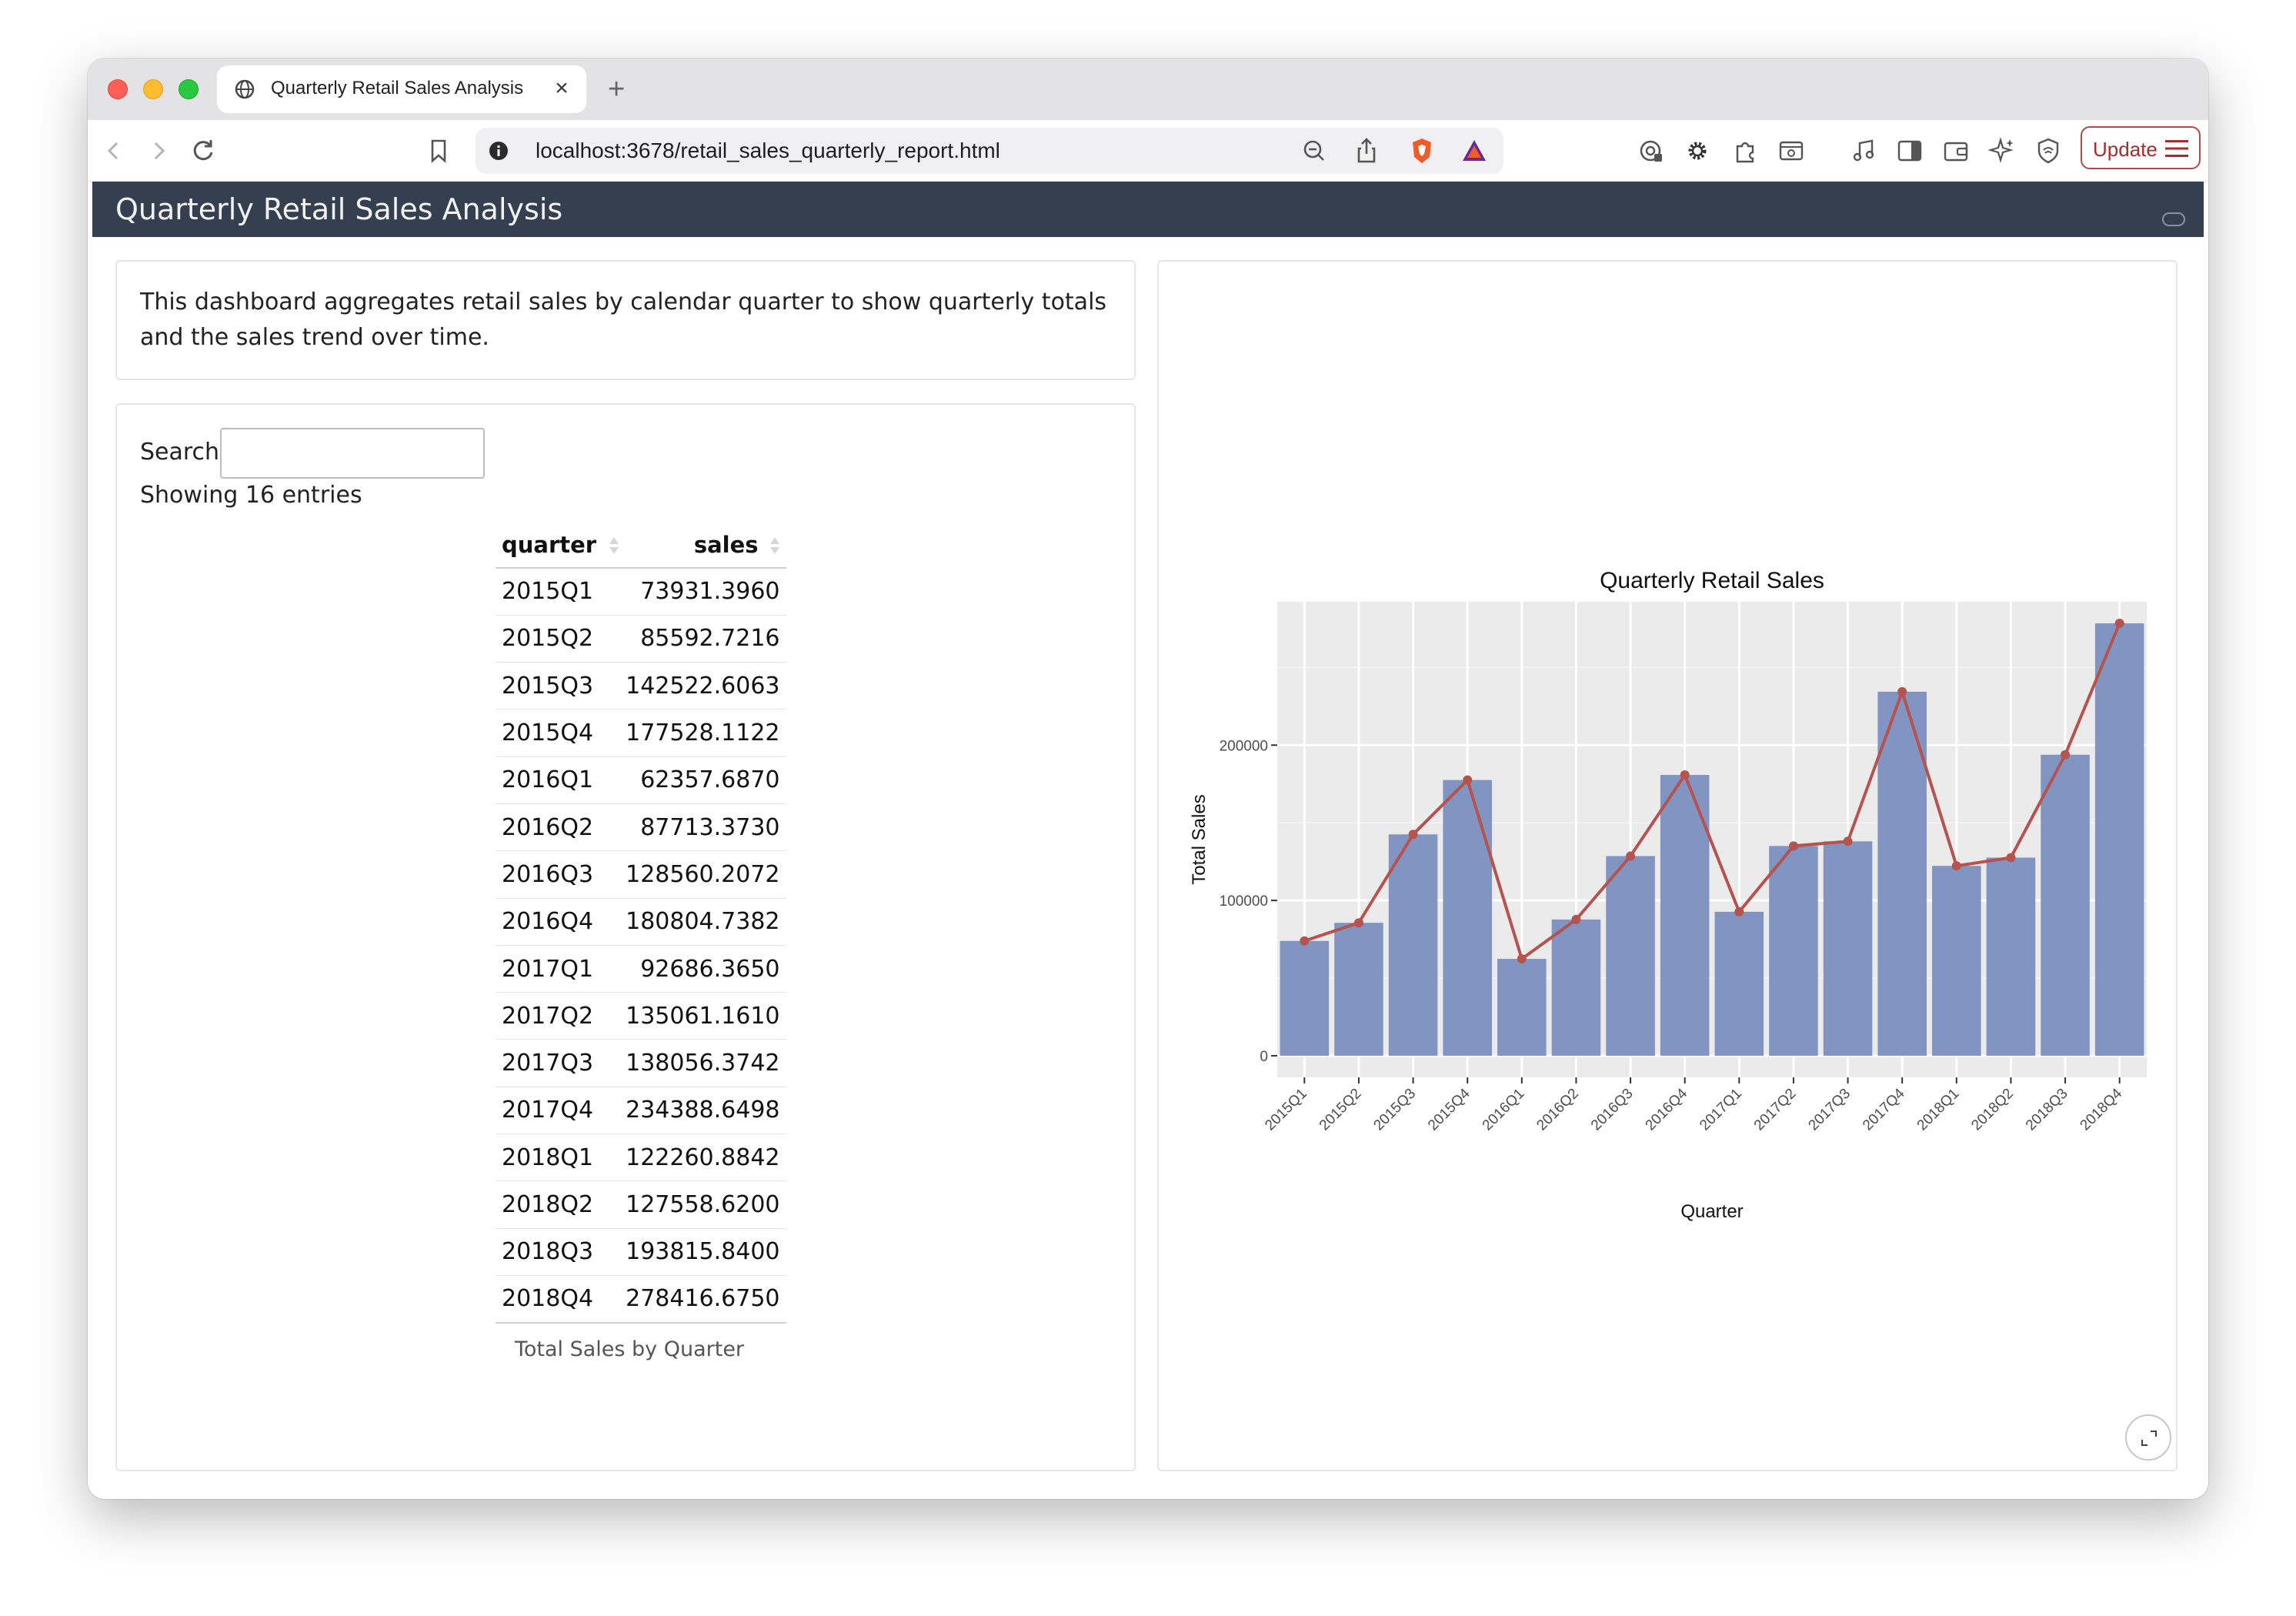  Describe the element at coordinates (1791, 150) in the screenshot. I see `reader-icon` at that location.